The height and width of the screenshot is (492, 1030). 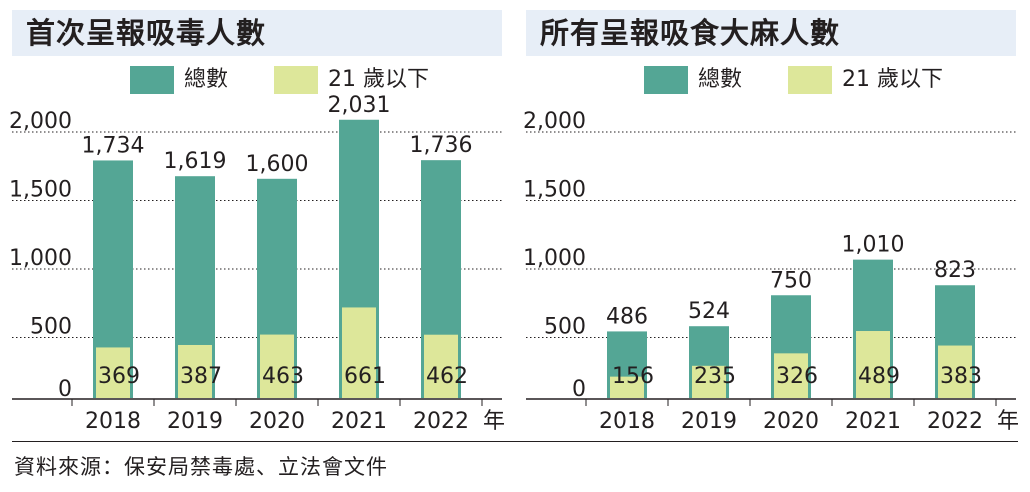 What do you see at coordinates (447, 376) in the screenshot?
I see `data-label-under21: 462` at bounding box center [447, 376].